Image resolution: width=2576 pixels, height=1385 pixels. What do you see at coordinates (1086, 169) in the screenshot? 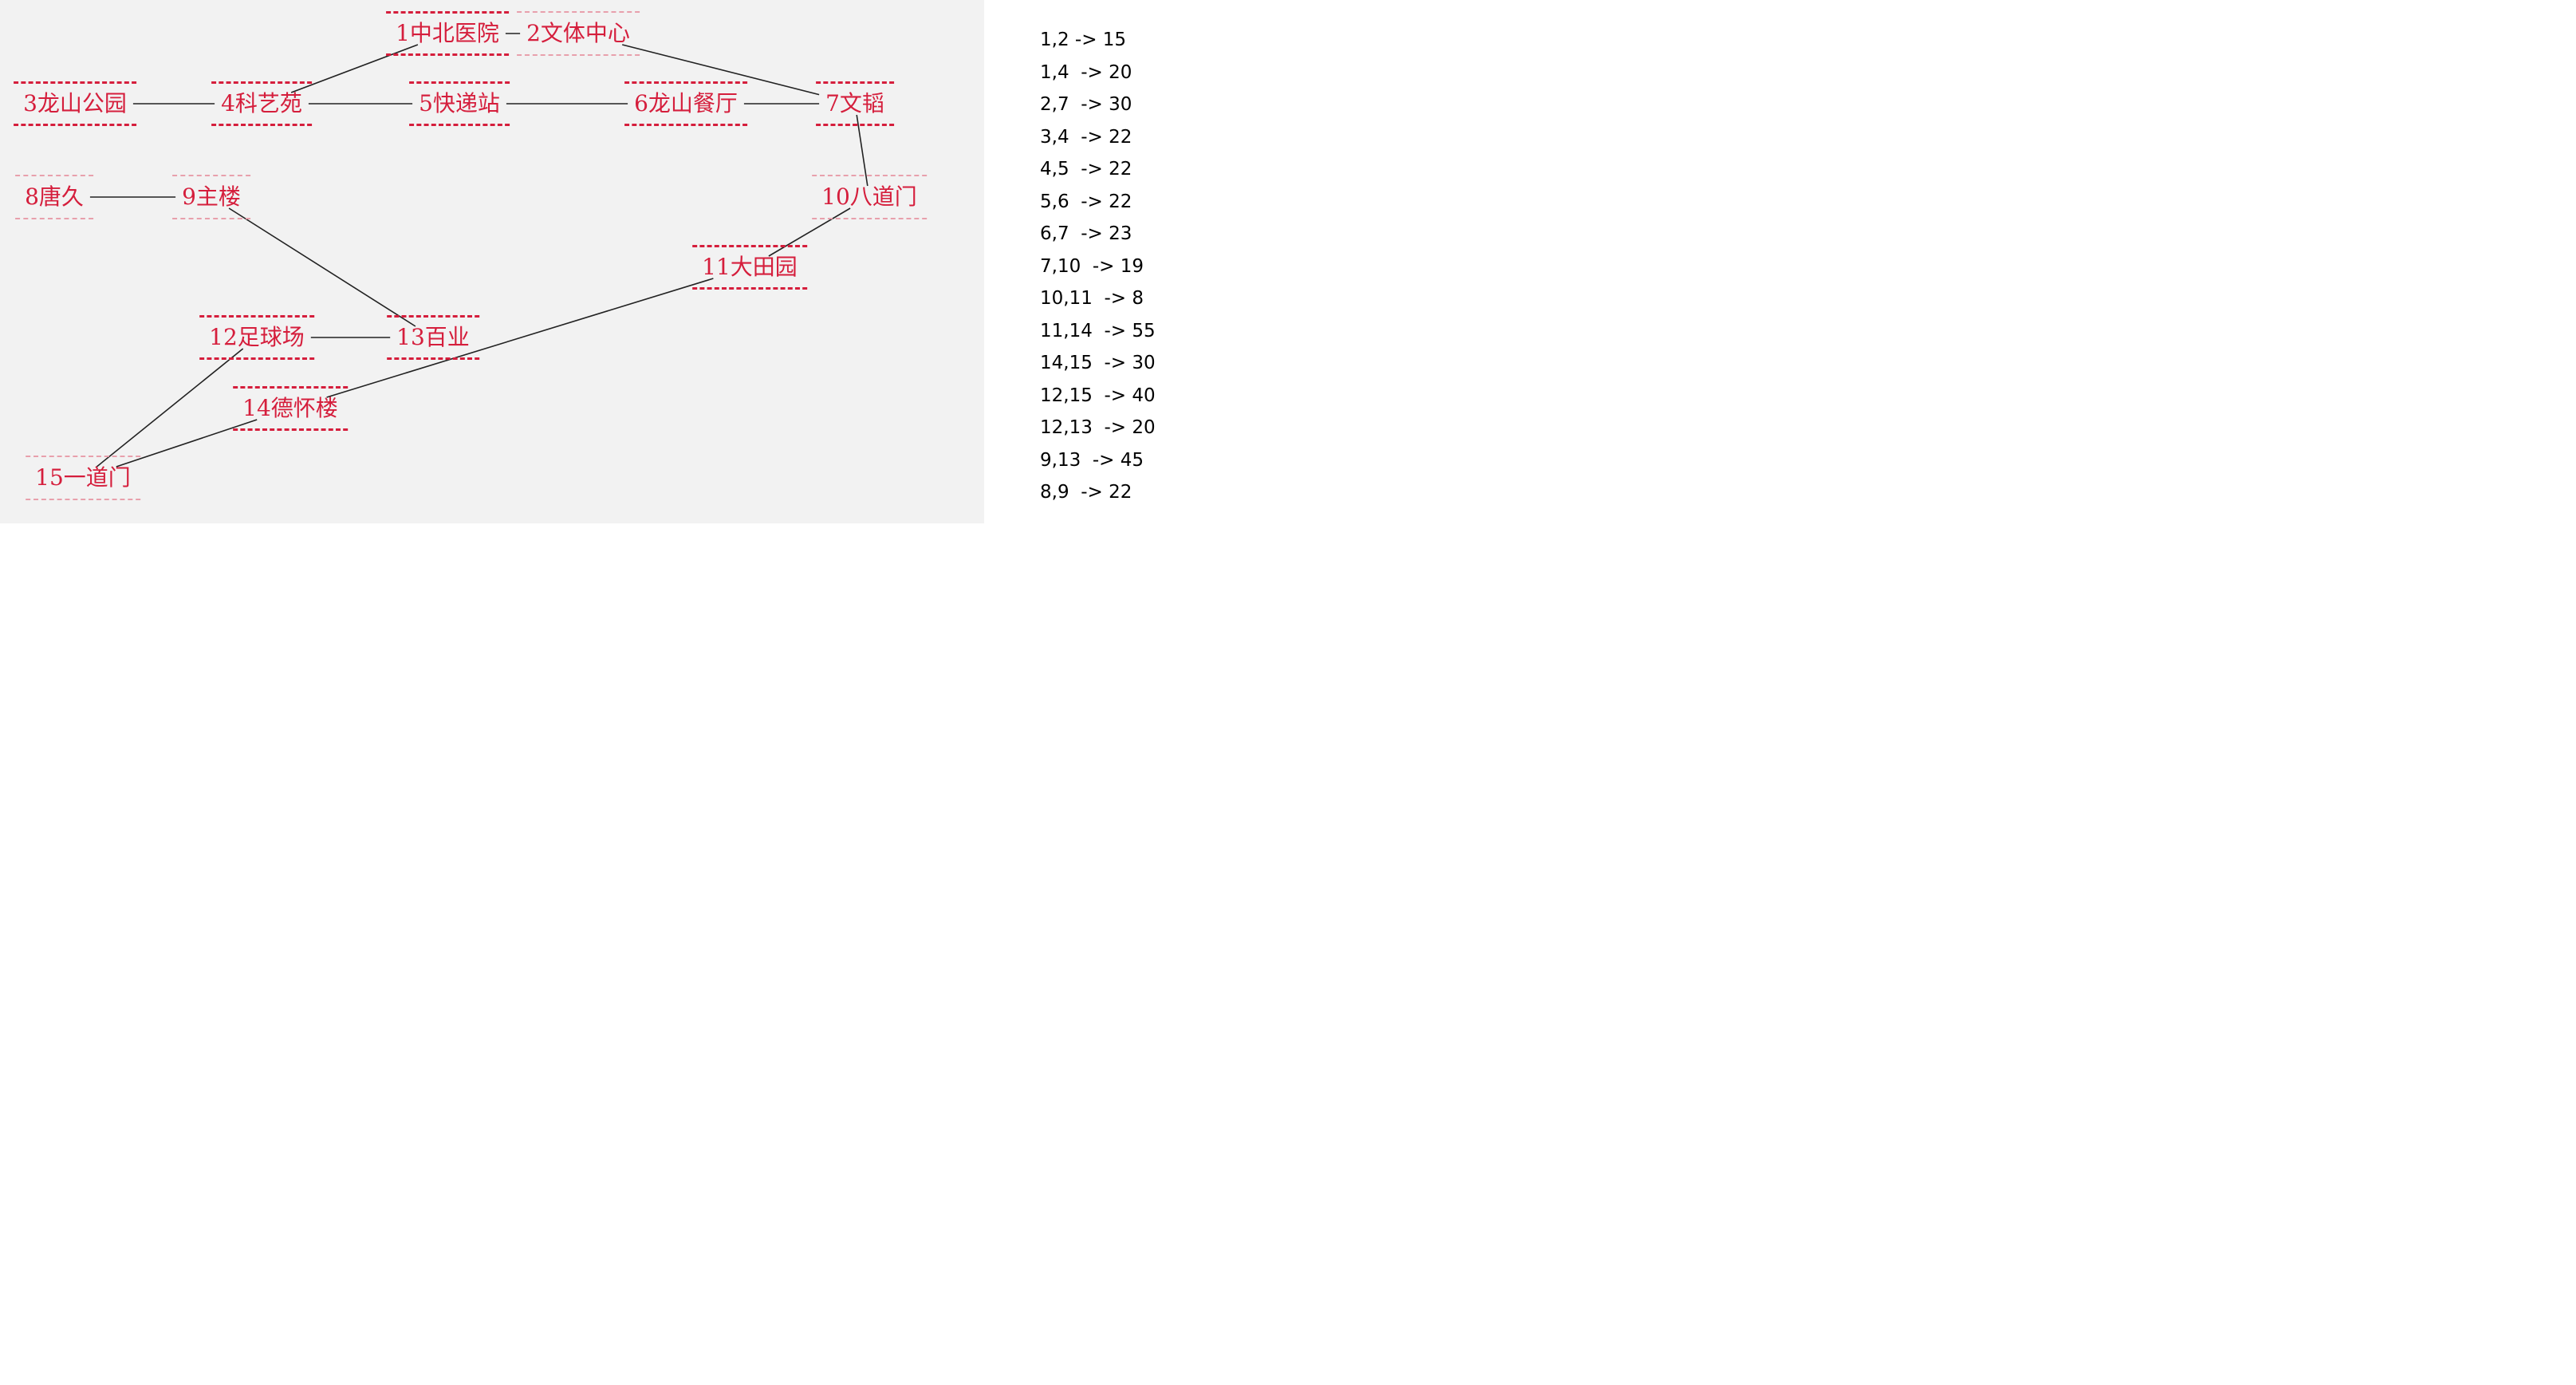
I see `edge-weight-item: 4,5 -> 22` at bounding box center [1086, 169].